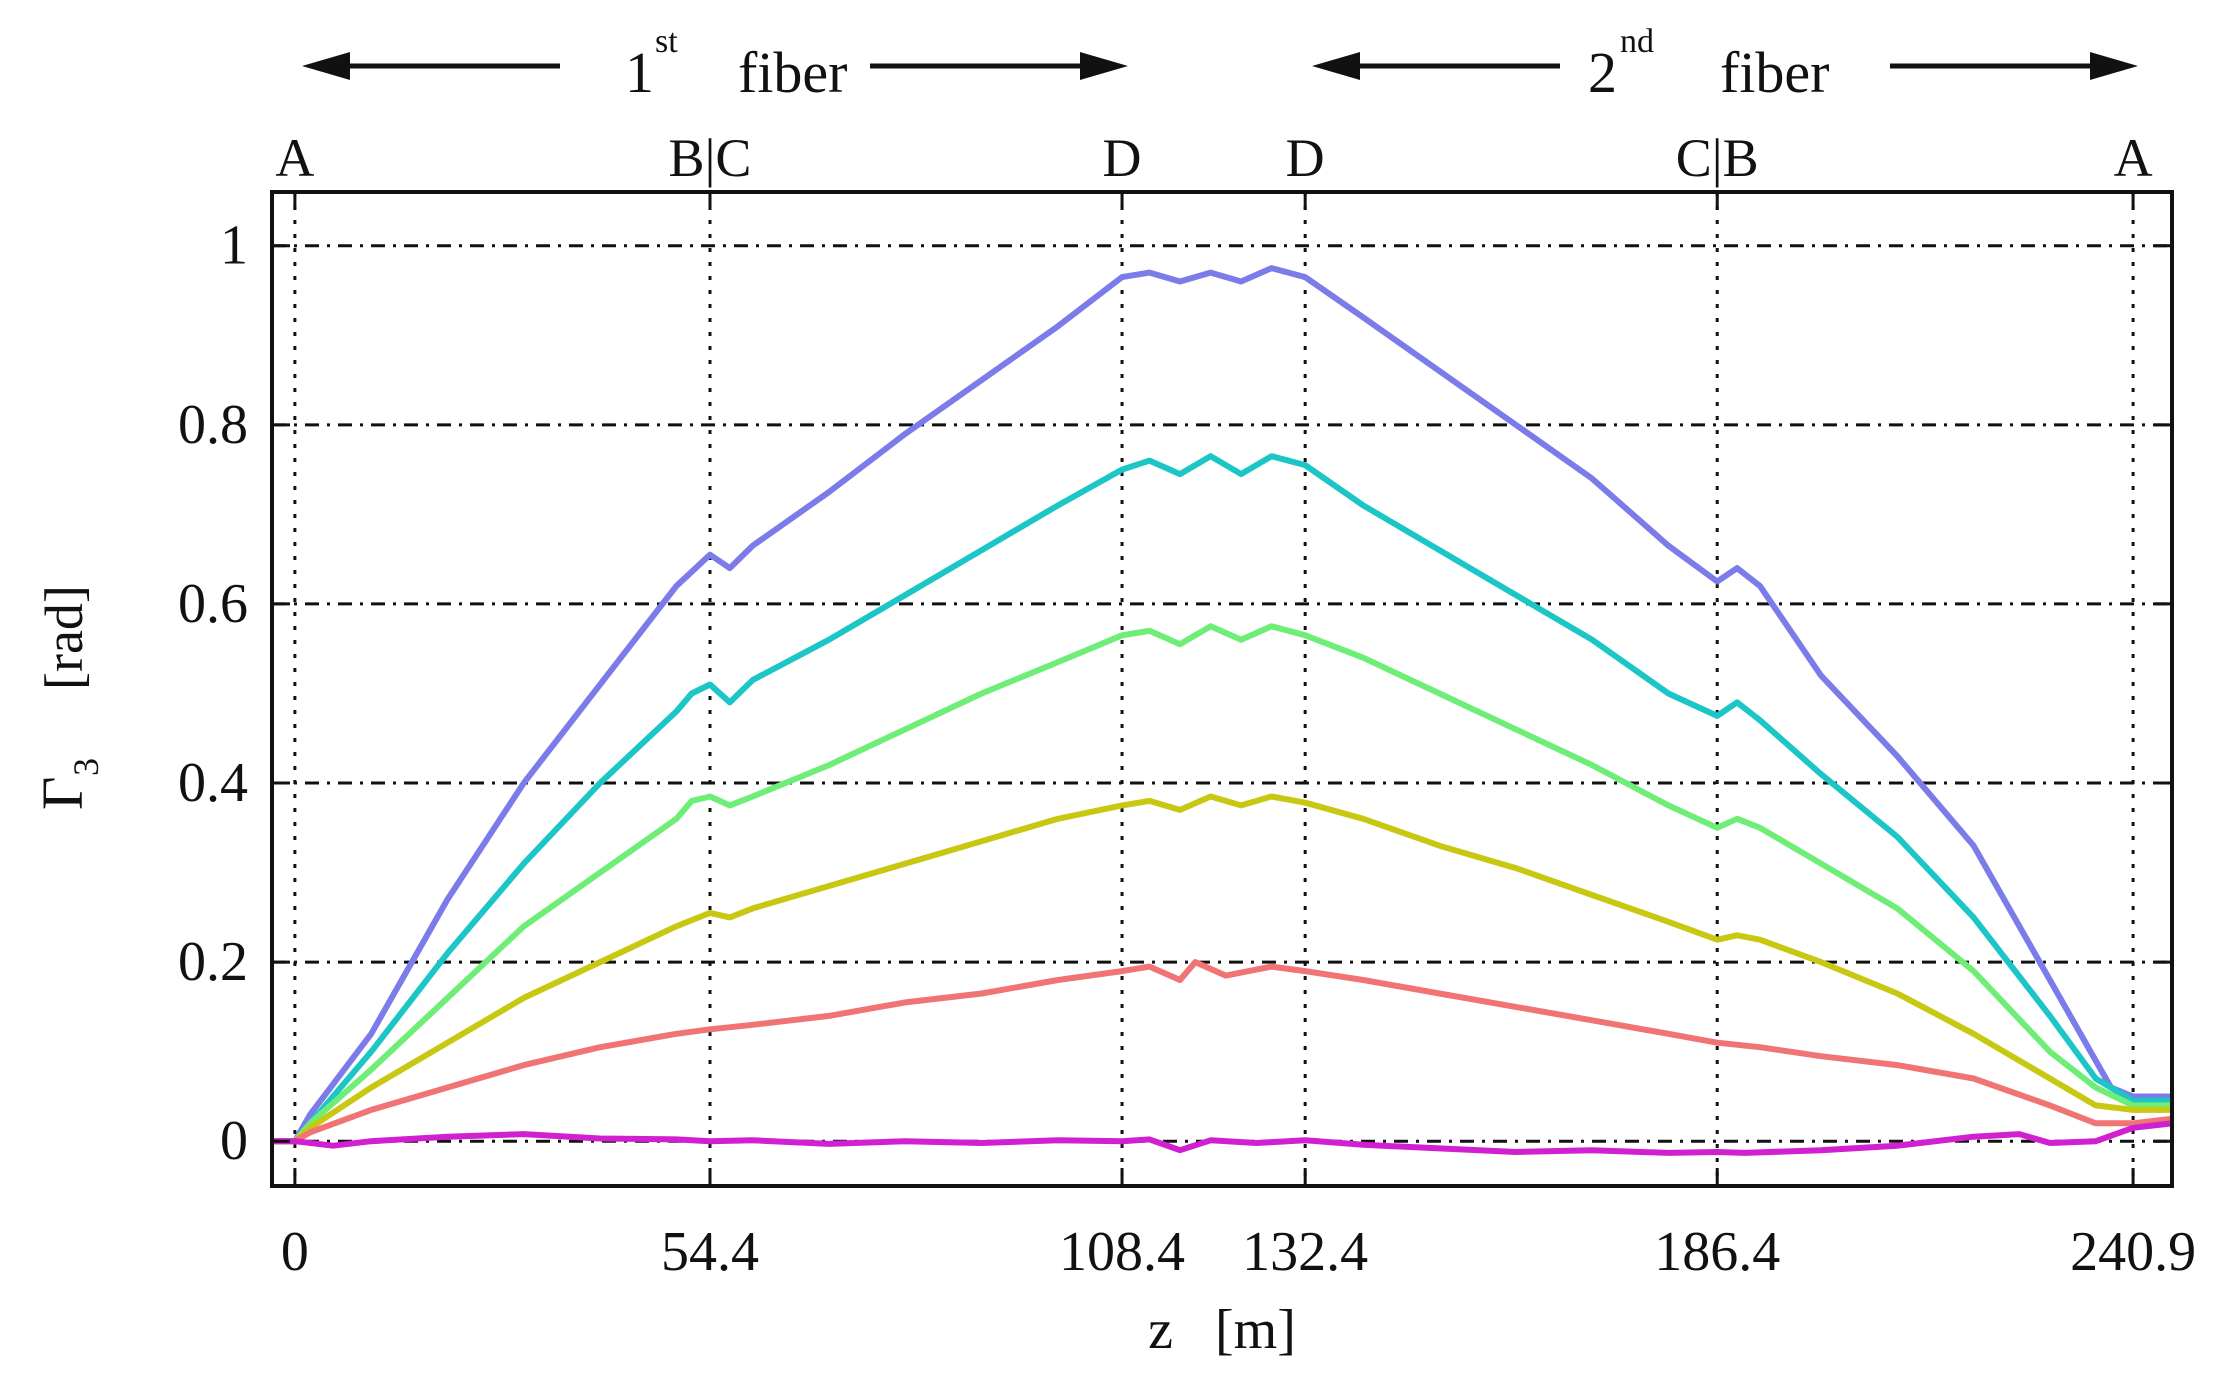 Image resolution: width=2232 pixels, height=1392 pixels. Describe the element at coordinates (715, 64) in the screenshot. I see `fiber-annotation-1: 1 st fiber` at that location.